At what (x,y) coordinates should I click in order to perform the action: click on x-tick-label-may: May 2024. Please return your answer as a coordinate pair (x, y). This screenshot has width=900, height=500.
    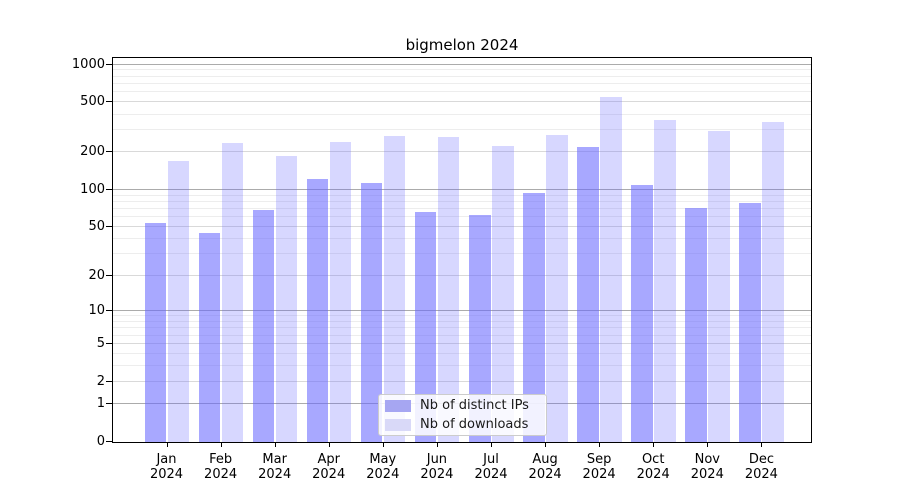
    Looking at the image, I should click on (383, 467).